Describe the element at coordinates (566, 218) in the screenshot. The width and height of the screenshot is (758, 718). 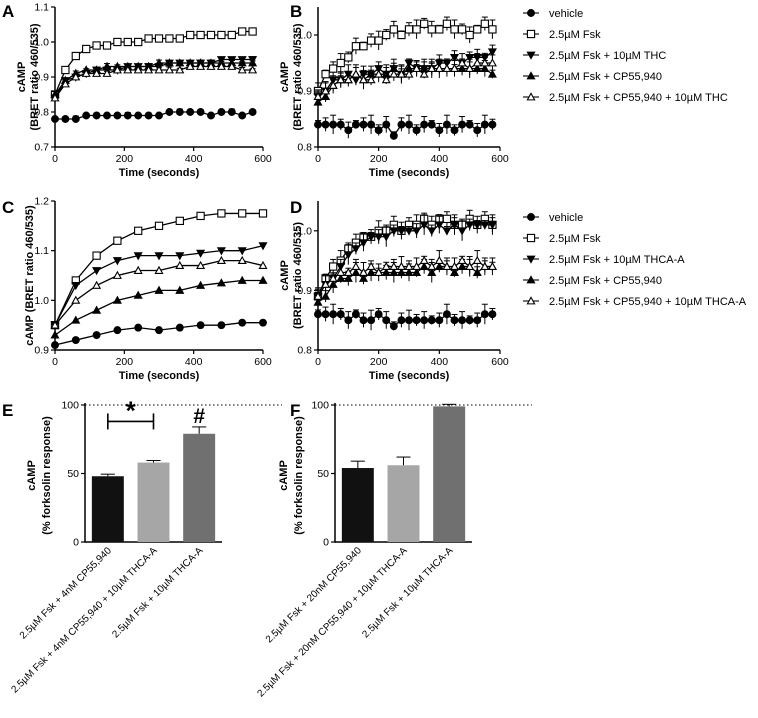
I see `legend-label: vehicle` at that location.